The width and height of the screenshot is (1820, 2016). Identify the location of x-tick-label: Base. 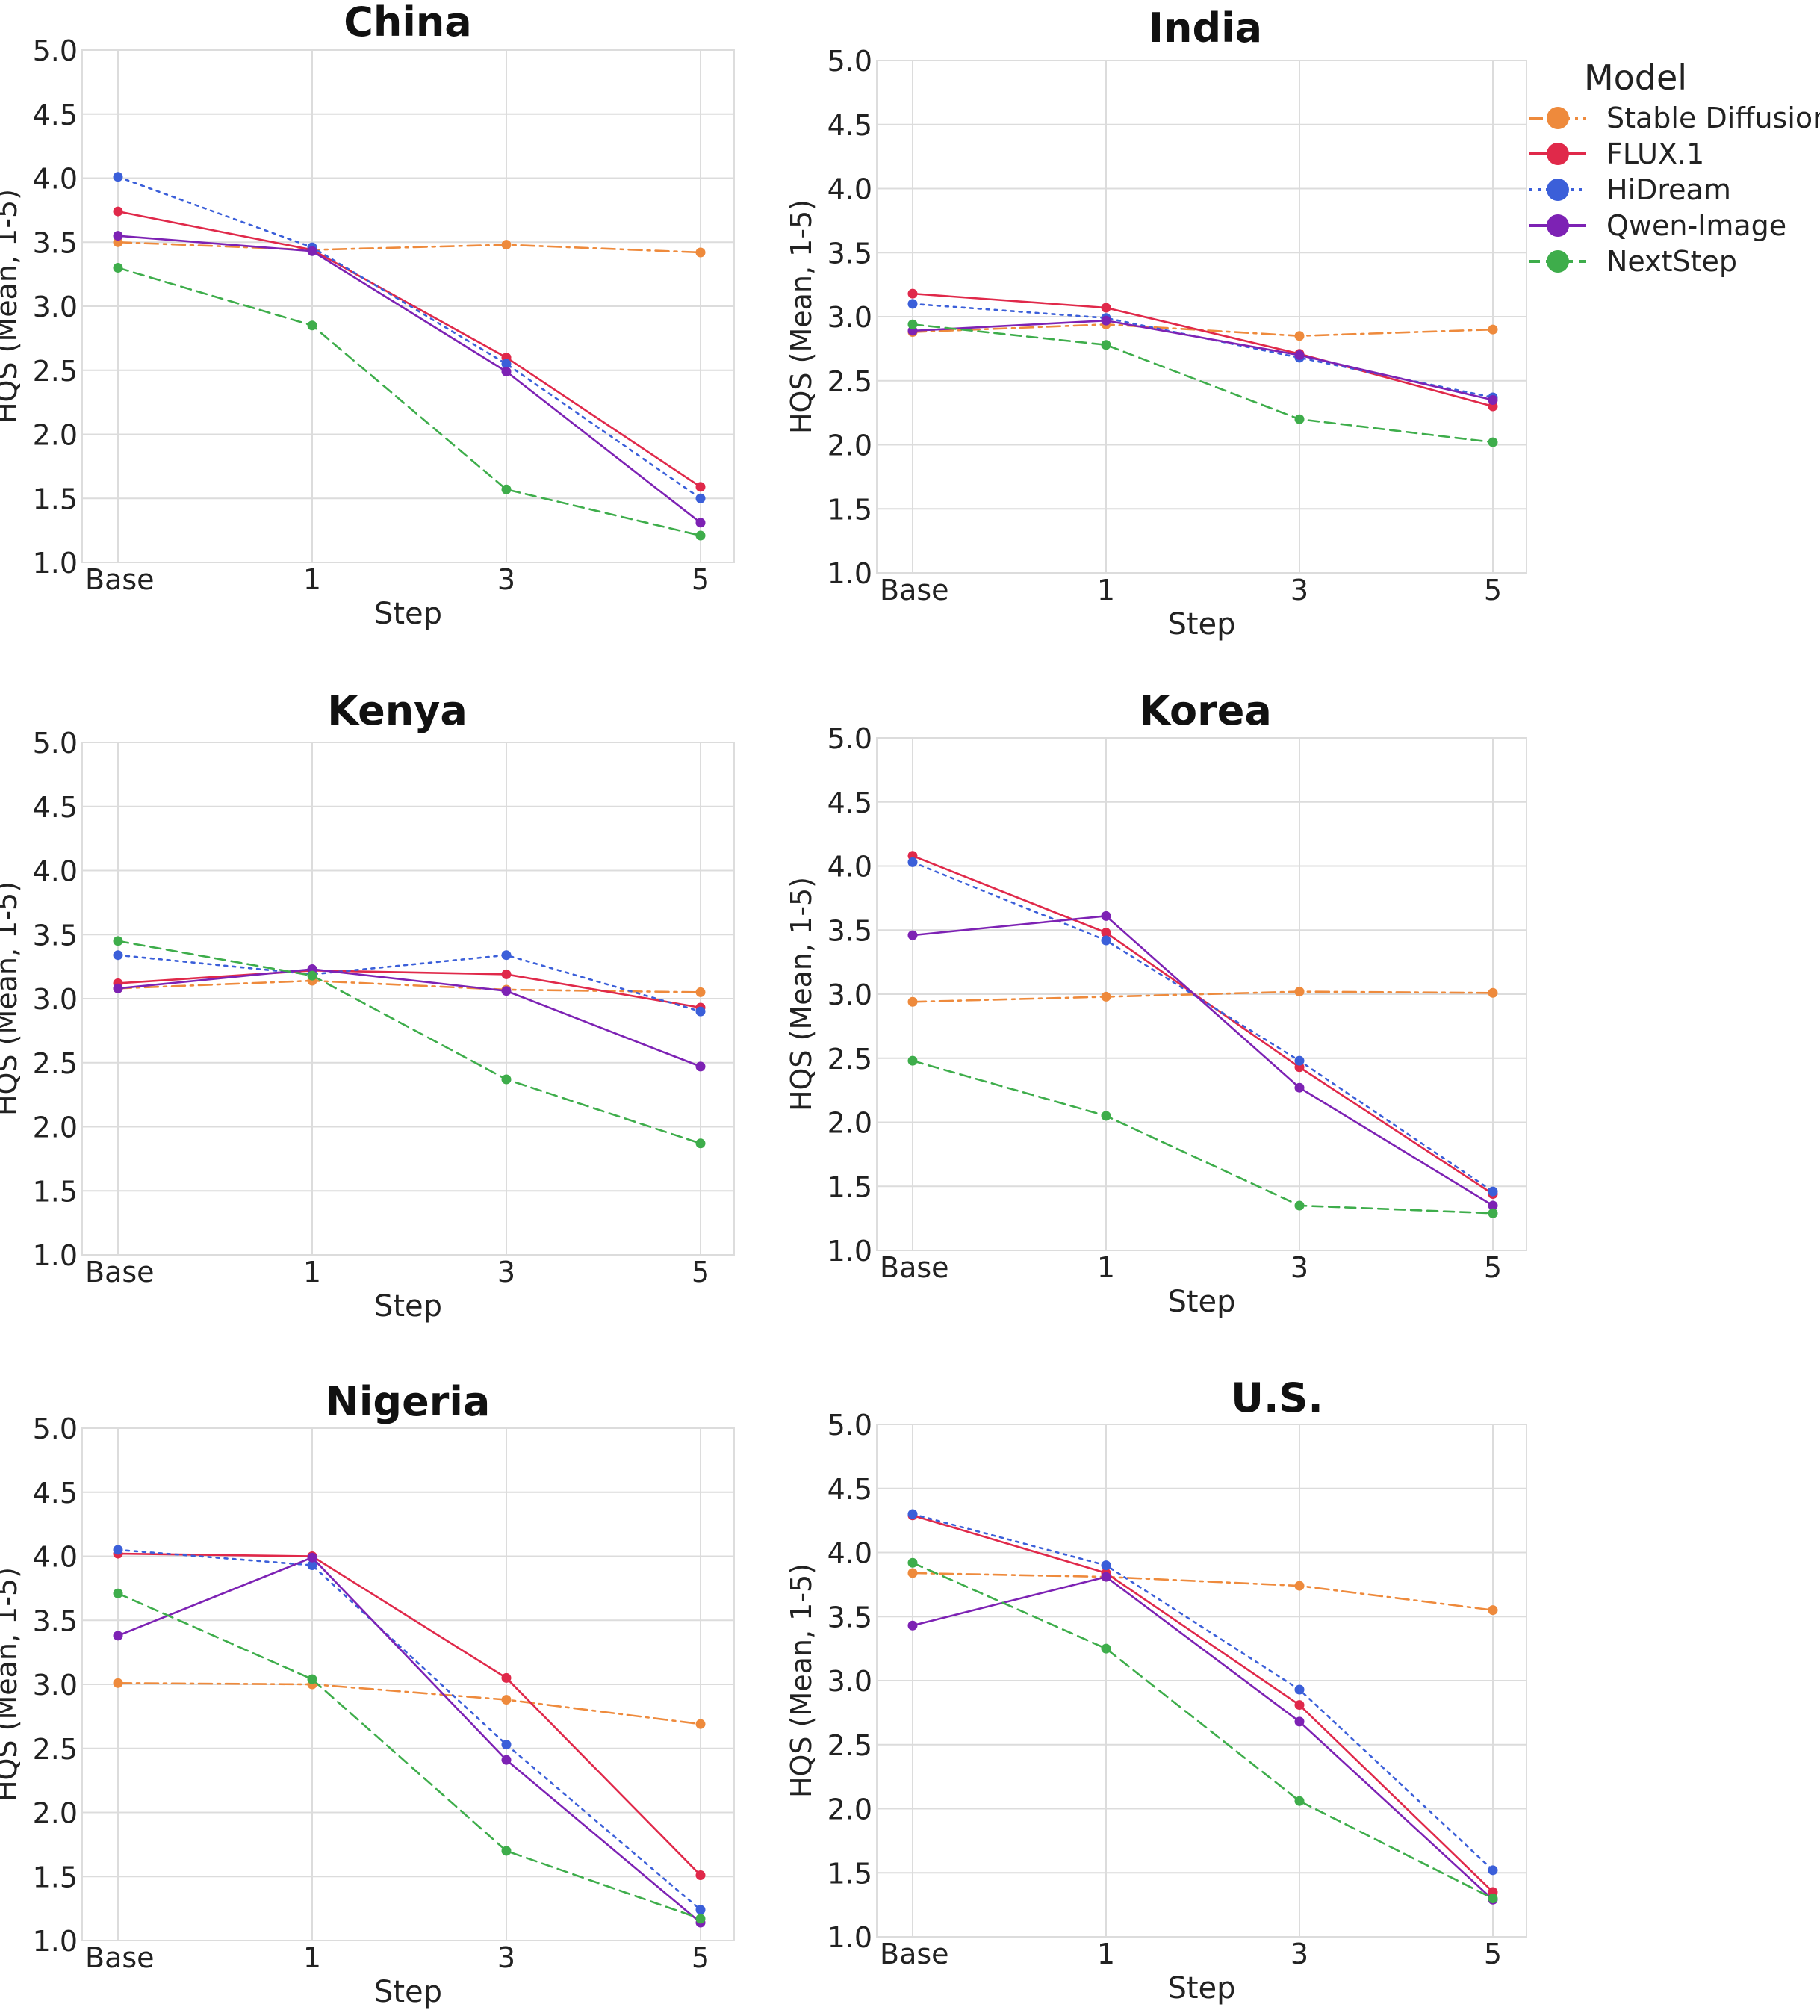
(120, 1957).